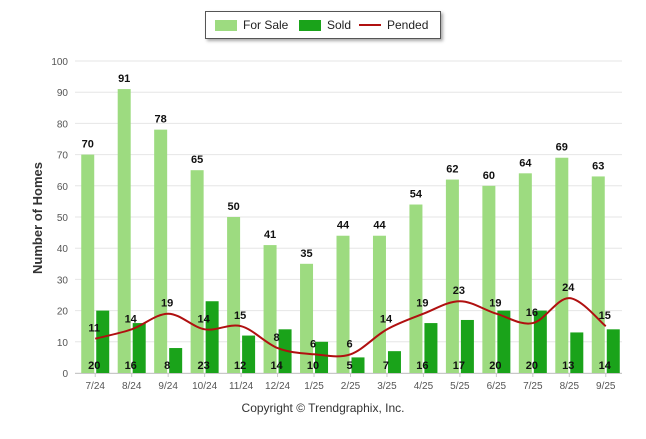  I want to click on x-tick-label: 7/25, so click(533, 386).